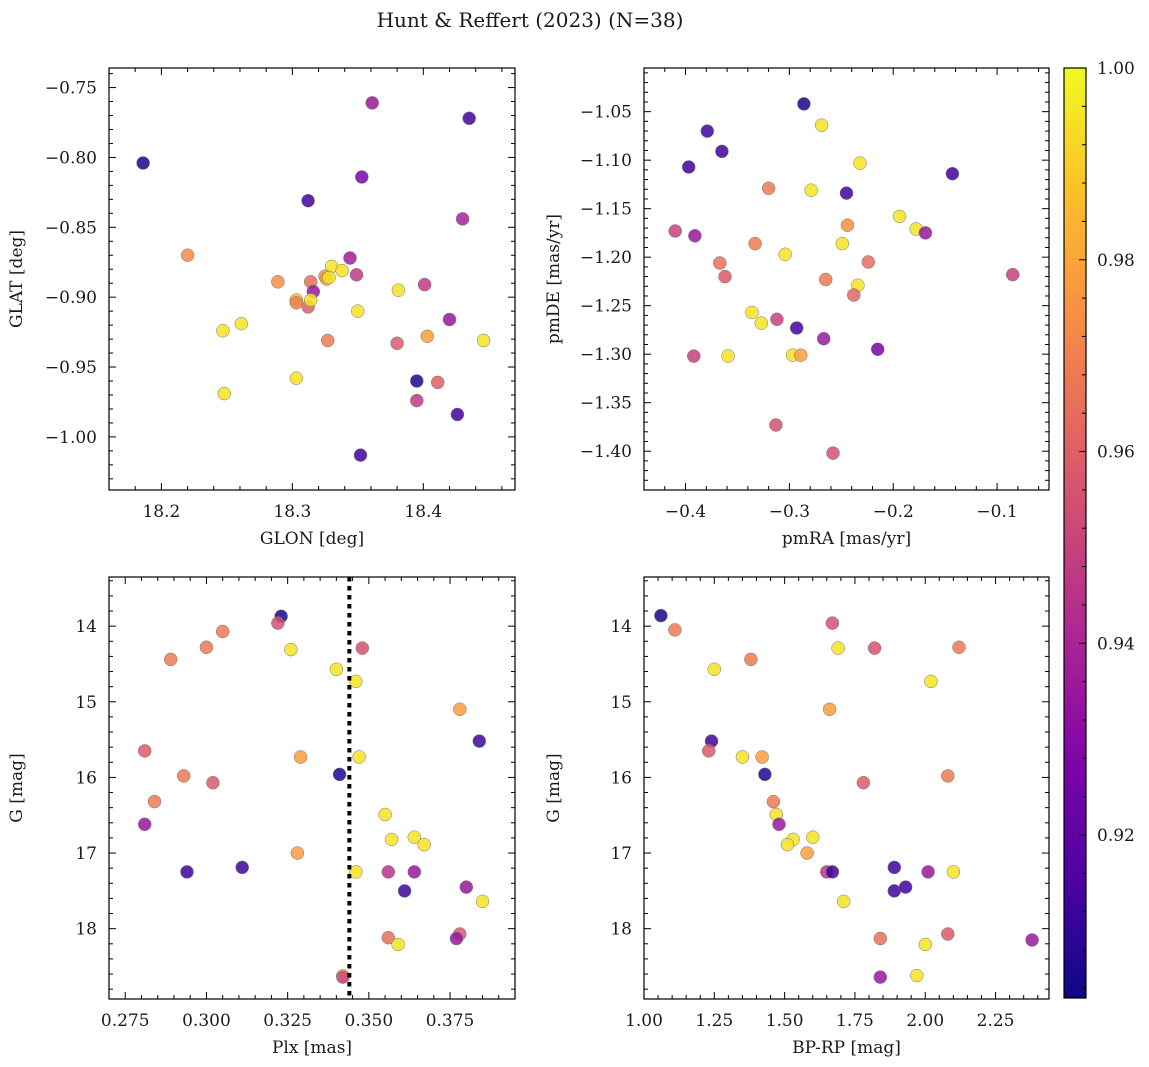 This screenshot has height=1067, width=1149. Describe the element at coordinates (86, 854) in the screenshot. I see `y-tick-label: 17` at that location.